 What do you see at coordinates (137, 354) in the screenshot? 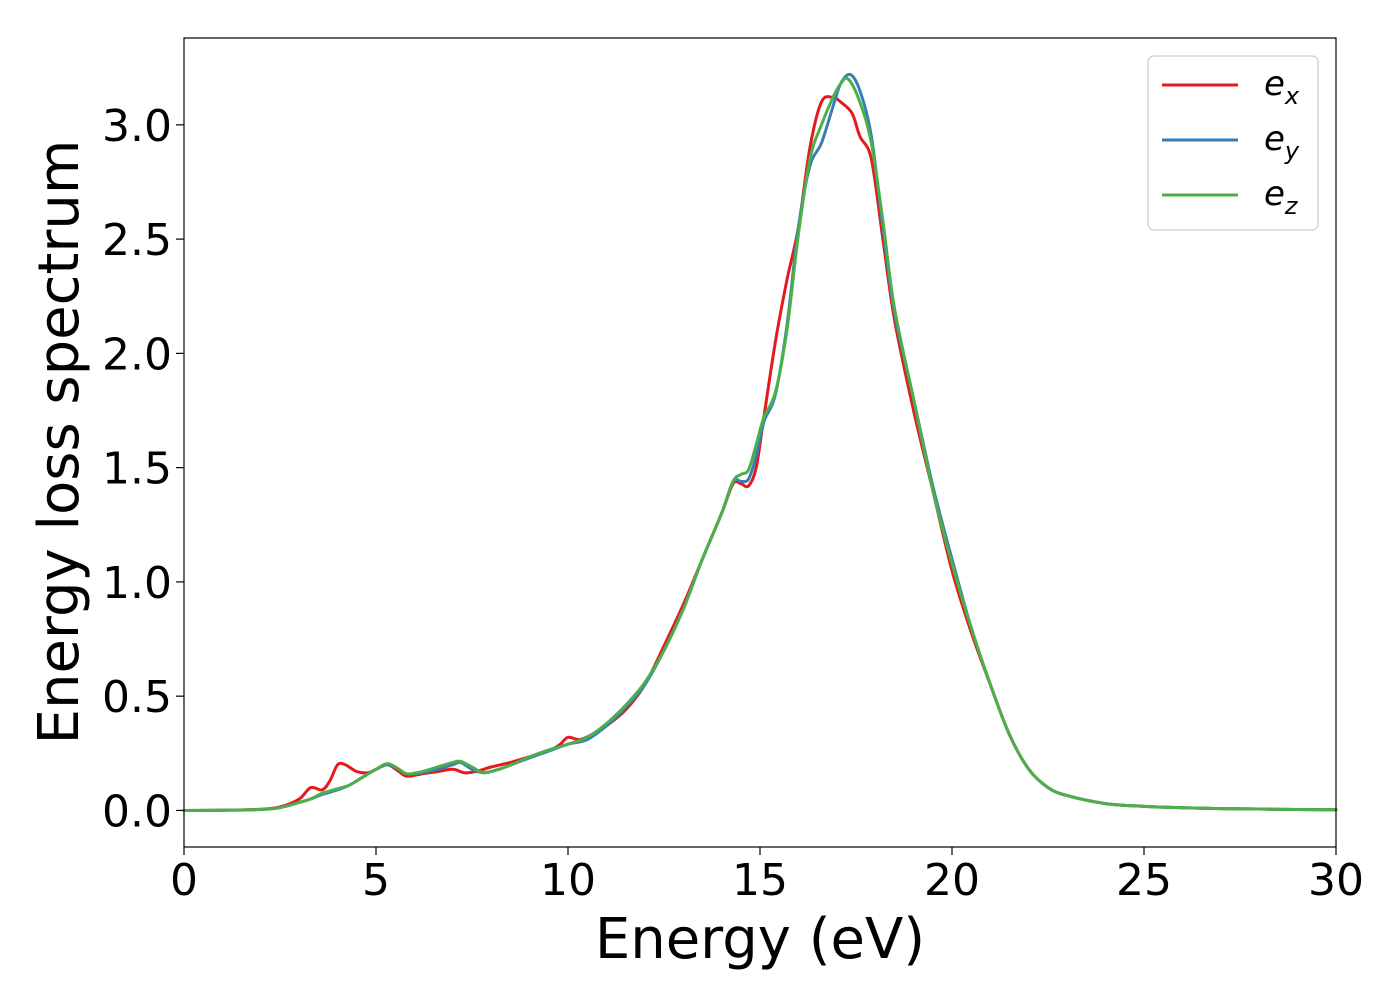
I see `y-tick-label: 2.0` at bounding box center [137, 354].